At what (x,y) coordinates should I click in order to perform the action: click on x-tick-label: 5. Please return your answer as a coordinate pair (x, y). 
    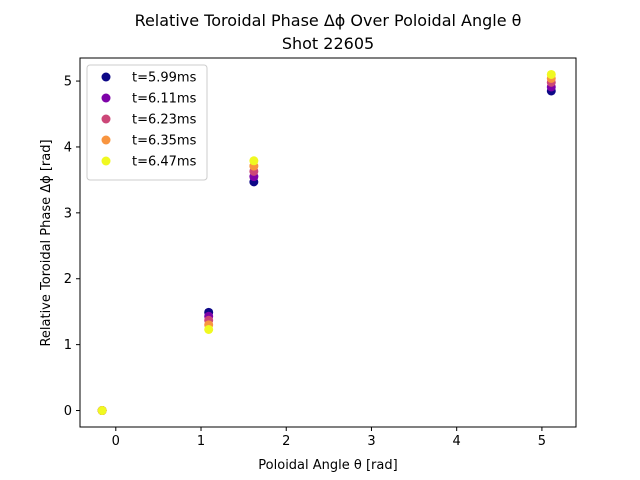
    Looking at the image, I should click on (542, 441).